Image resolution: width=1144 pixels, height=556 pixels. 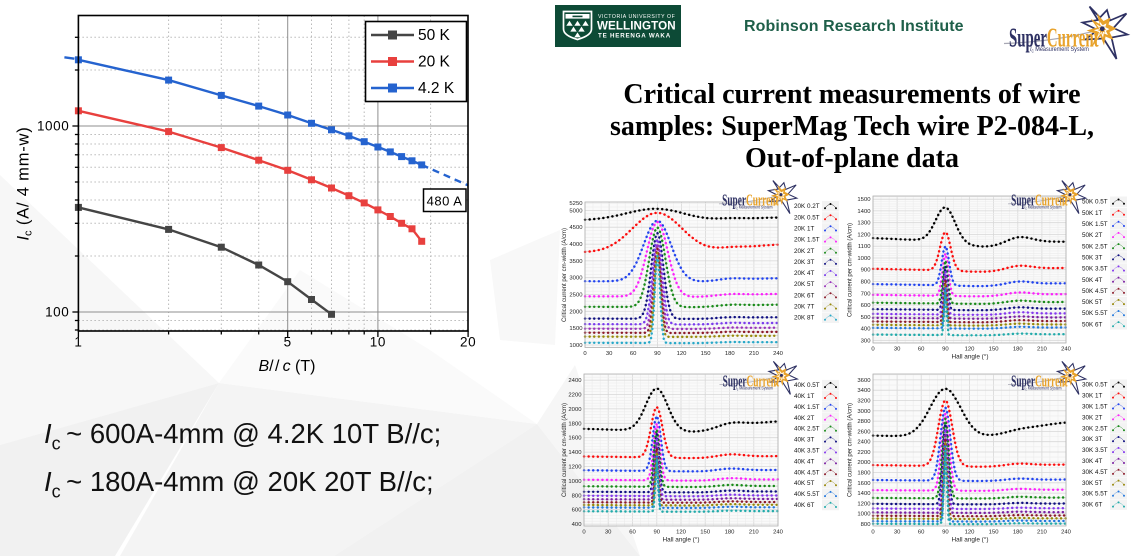 What do you see at coordinates (804, 461) in the screenshot?
I see `svg-text: 40K 4T` at bounding box center [804, 461].